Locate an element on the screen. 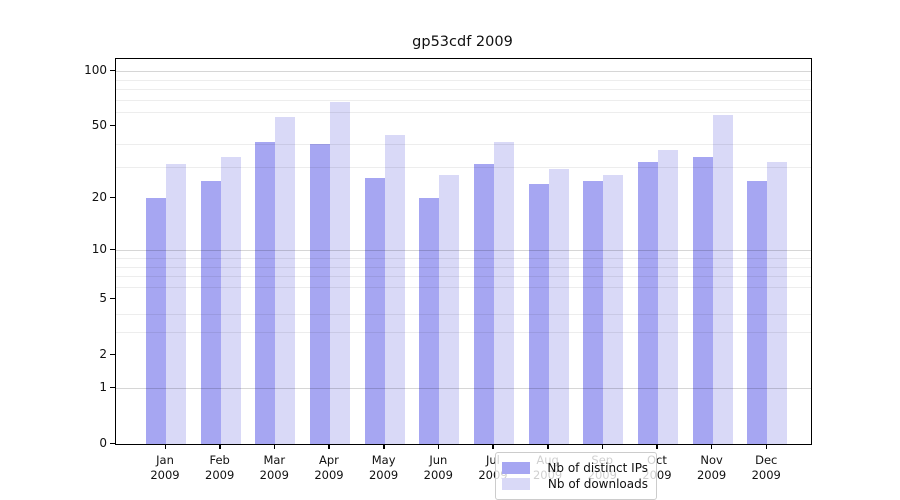 The width and height of the screenshot is (900, 500). x-tick-label-mar: Mar 2009 is located at coordinates (274, 467).